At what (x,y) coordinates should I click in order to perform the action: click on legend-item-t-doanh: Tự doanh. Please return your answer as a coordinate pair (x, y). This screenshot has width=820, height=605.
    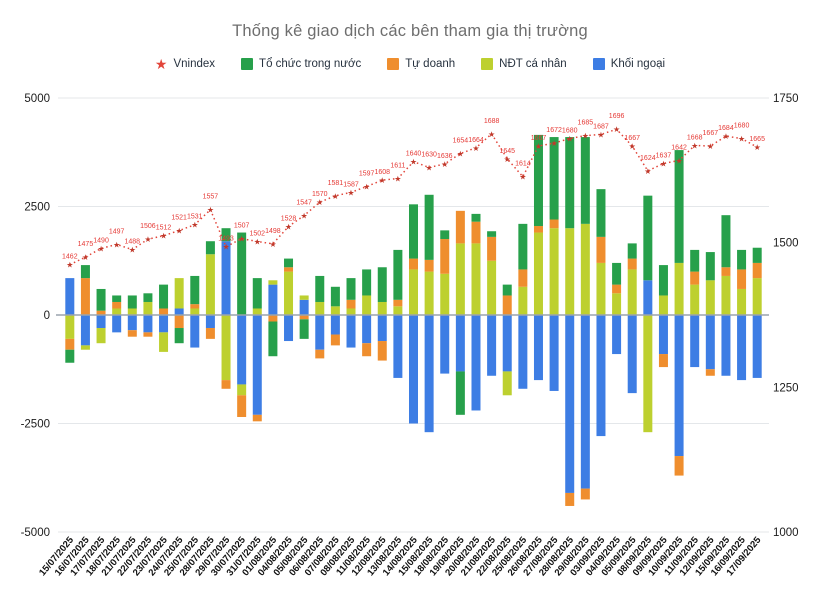
    Looking at the image, I should click on (421, 64).